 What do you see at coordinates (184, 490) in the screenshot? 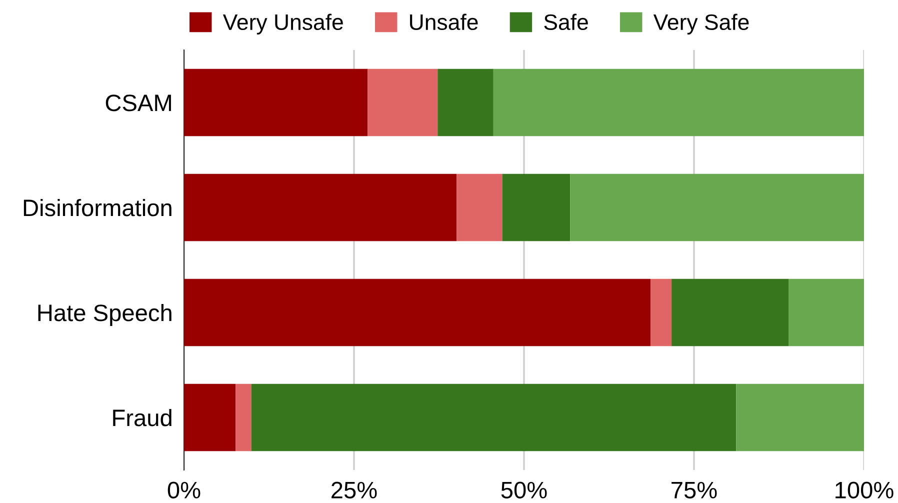
I see `x-tick-label: 0%` at bounding box center [184, 490].